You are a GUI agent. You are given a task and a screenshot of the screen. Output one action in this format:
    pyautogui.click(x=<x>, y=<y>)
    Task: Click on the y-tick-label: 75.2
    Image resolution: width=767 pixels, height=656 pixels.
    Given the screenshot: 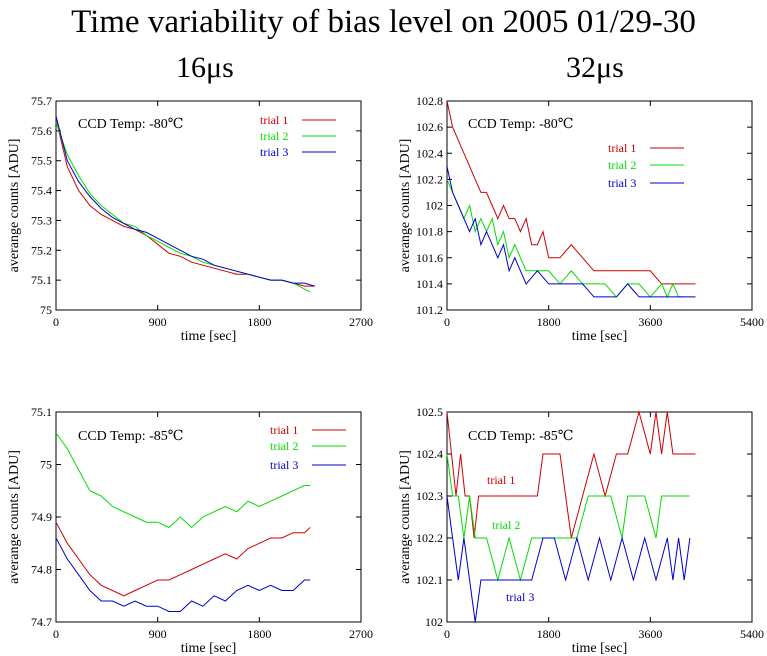 What is the action you would take?
    pyautogui.click(x=41, y=250)
    